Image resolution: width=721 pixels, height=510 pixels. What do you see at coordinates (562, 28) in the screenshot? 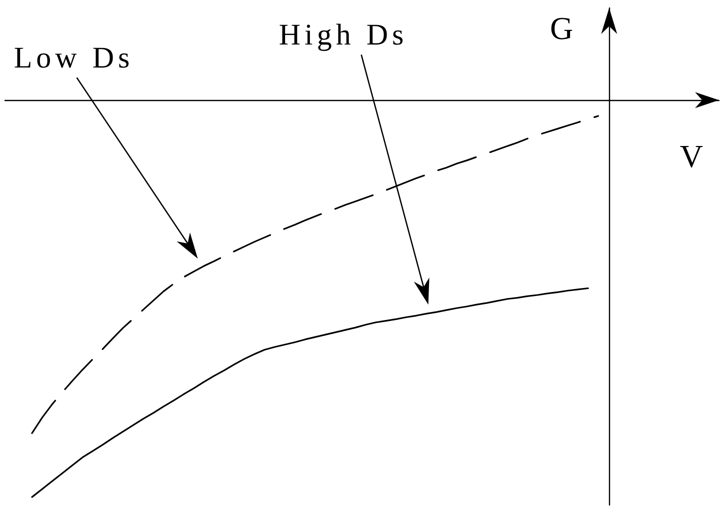
I see `y-axis-title: G` at bounding box center [562, 28].